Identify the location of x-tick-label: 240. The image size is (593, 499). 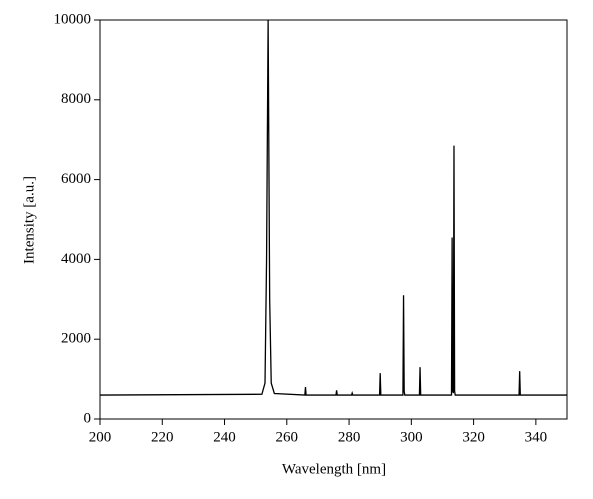
(224, 437).